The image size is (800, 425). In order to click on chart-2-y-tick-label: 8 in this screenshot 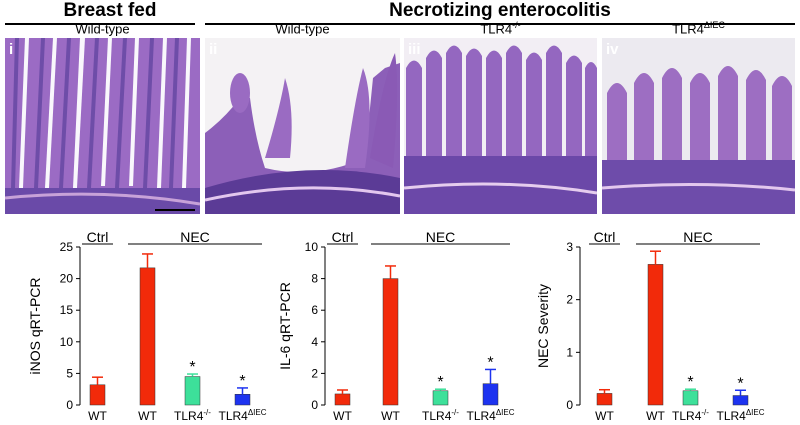, I will do `click(314, 279)`.